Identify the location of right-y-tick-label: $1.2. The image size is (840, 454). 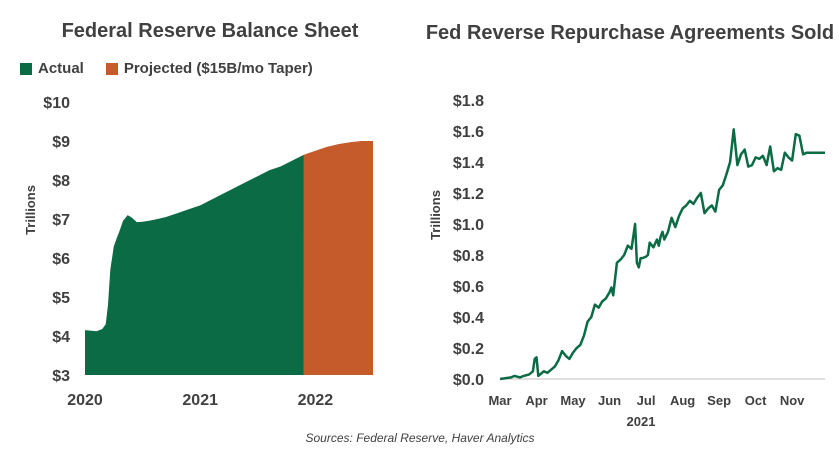
(468, 194).